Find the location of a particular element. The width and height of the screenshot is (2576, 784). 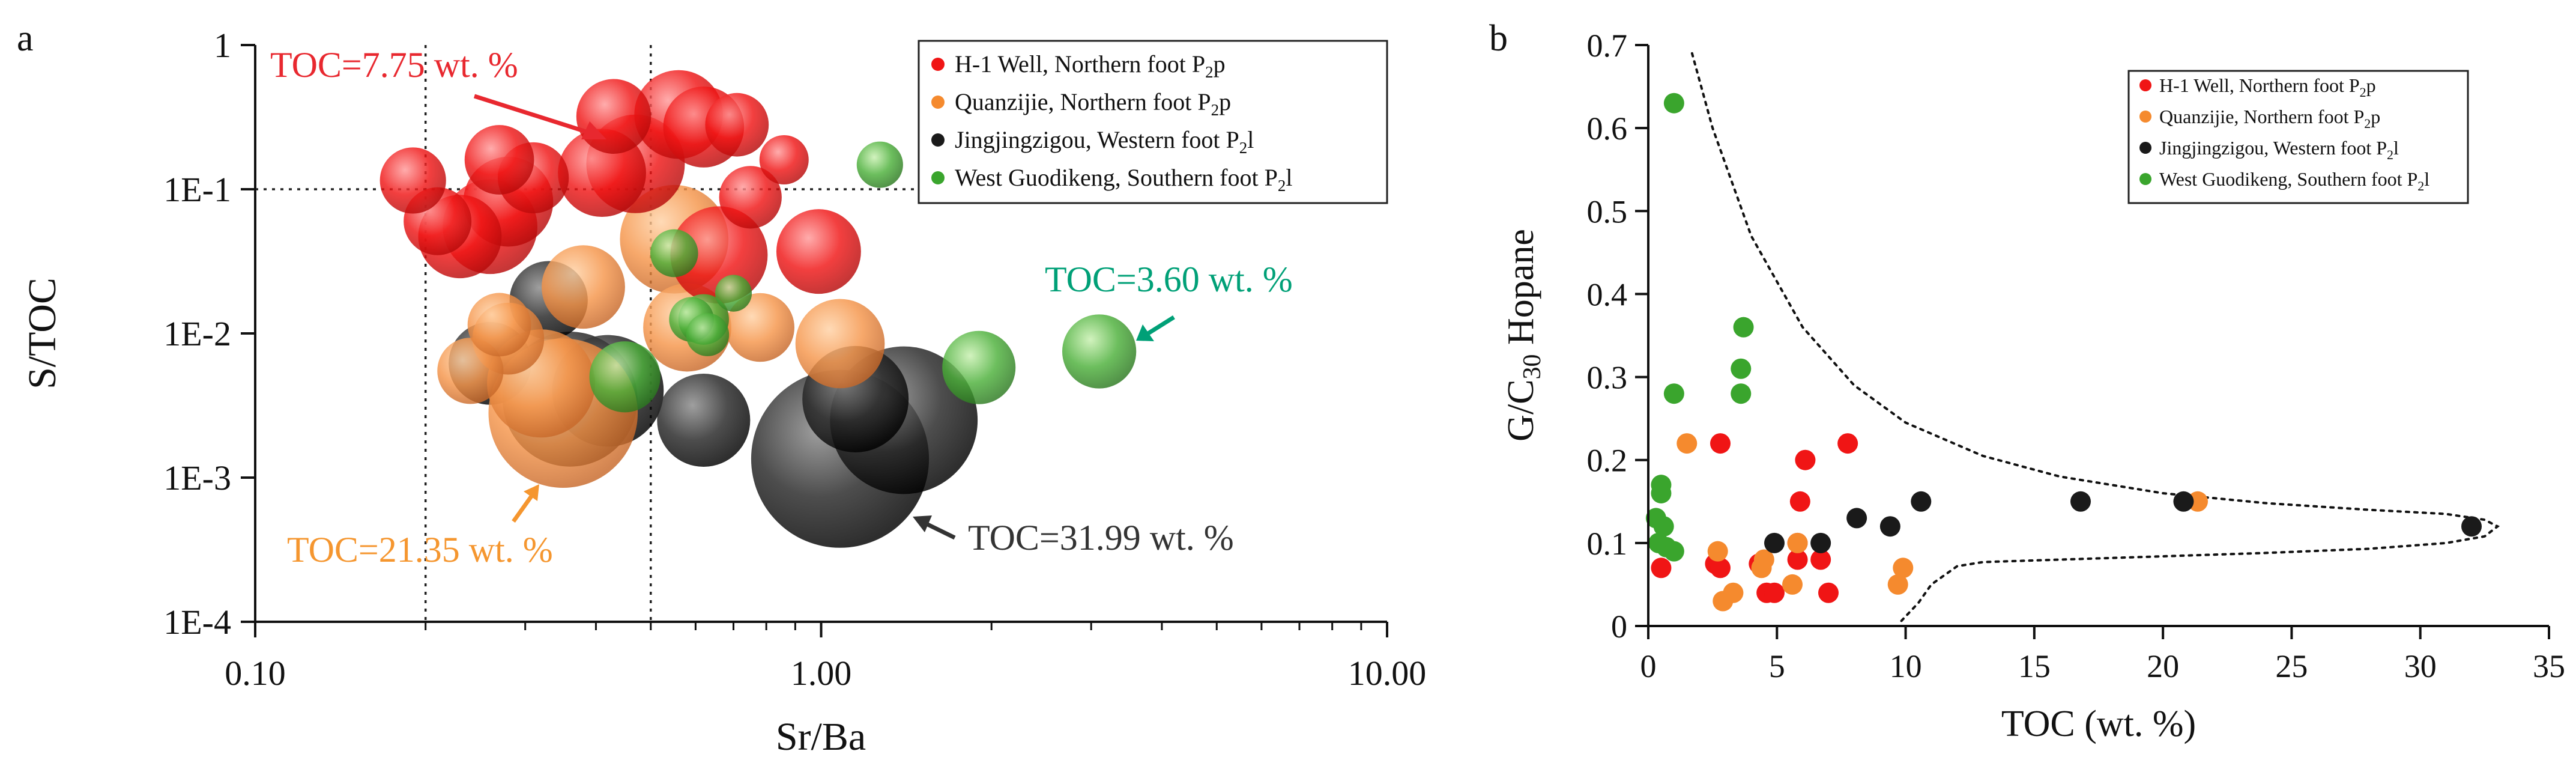

a-legend-label-quanzijie: Quanzijie, Northern foot P2p is located at coordinates (1093, 103).